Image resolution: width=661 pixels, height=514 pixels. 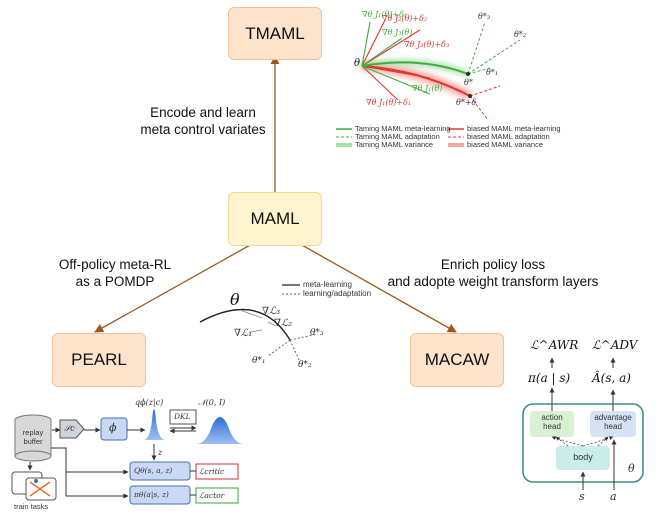 I want to click on maml-theta: θ, so click(x=235, y=299).